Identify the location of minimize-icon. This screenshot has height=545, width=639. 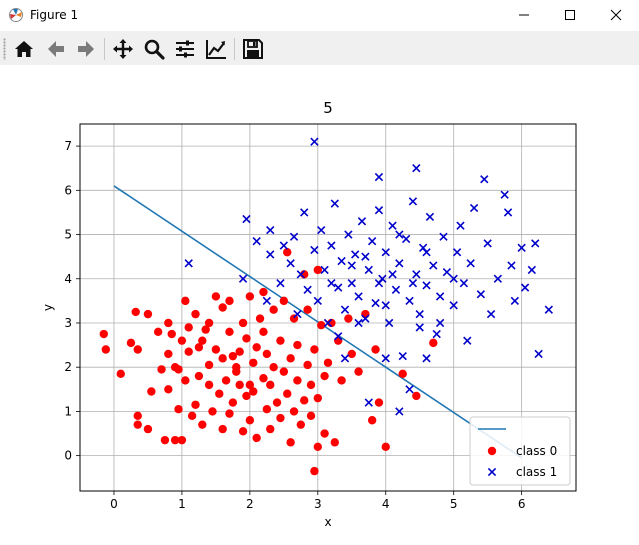
(524, 15).